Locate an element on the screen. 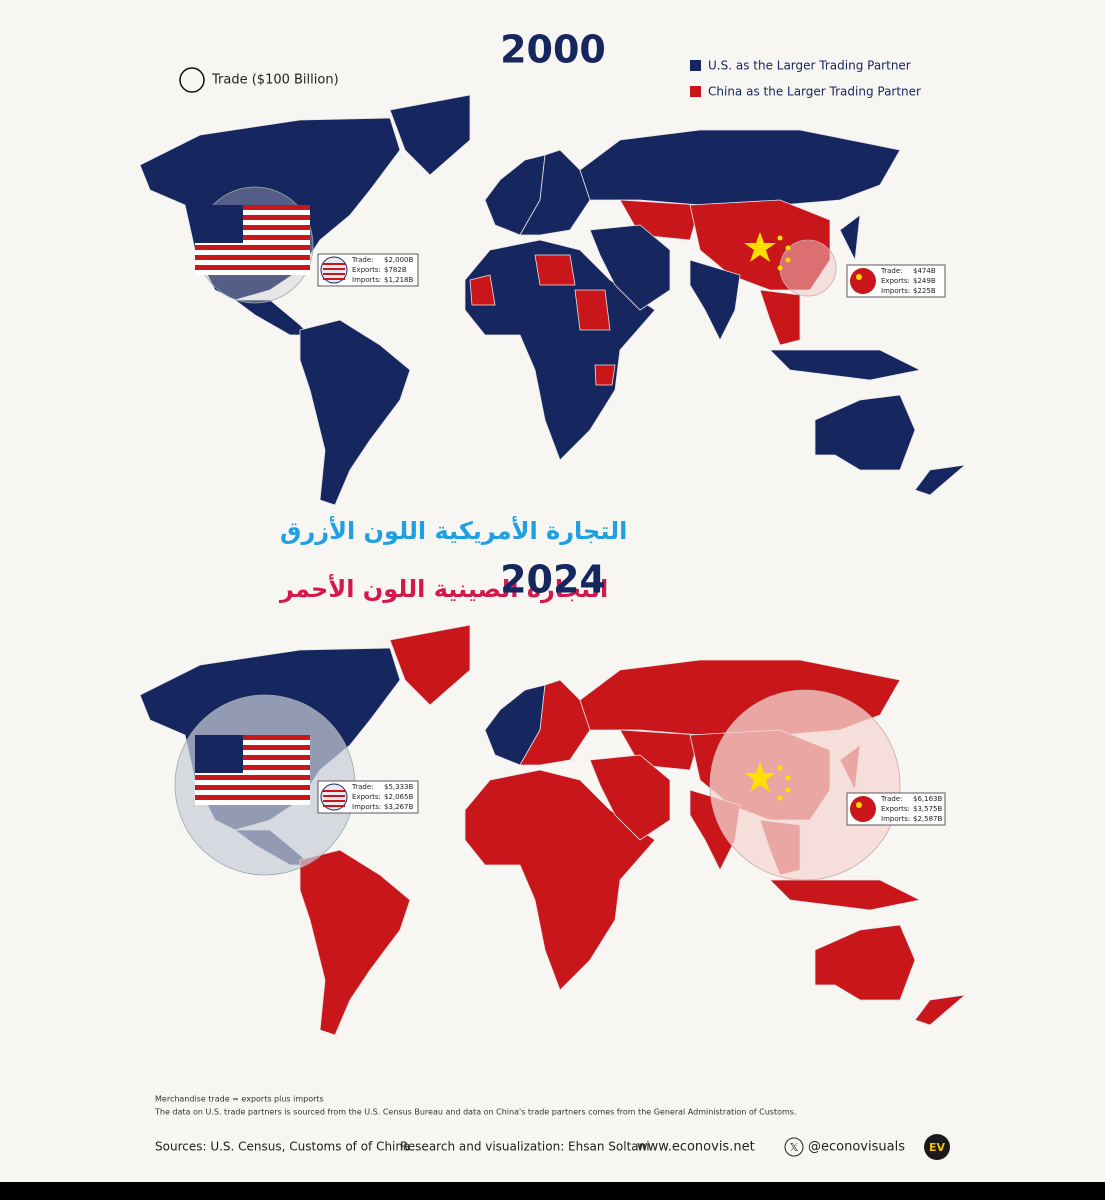 Image resolution: width=1105 pixels, height=1200 pixels. russia-north-asia is located at coordinates (740, 167).